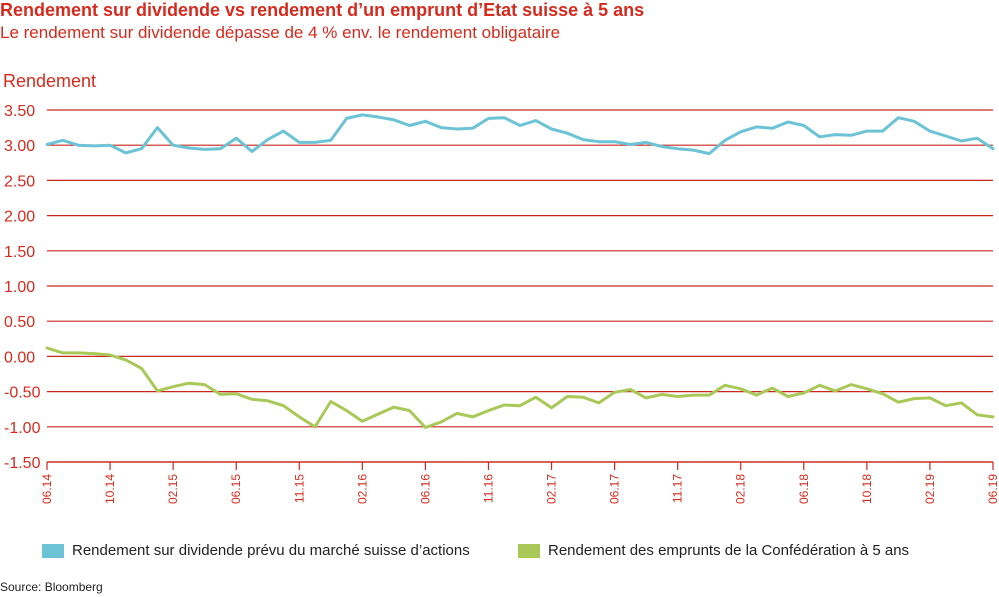  I want to click on x-tick-label-12: 06.18, so click(804, 489).